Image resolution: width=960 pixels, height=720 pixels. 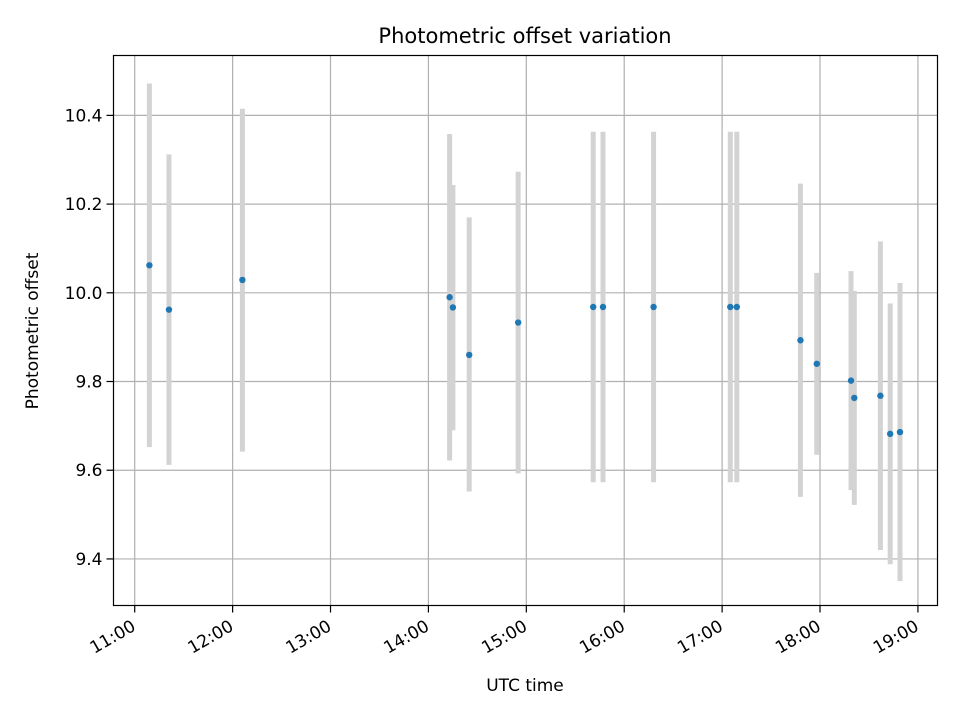 What do you see at coordinates (84, 116) in the screenshot?
I see `y-tick-label: 10.4` at bounding box center [84, 116].